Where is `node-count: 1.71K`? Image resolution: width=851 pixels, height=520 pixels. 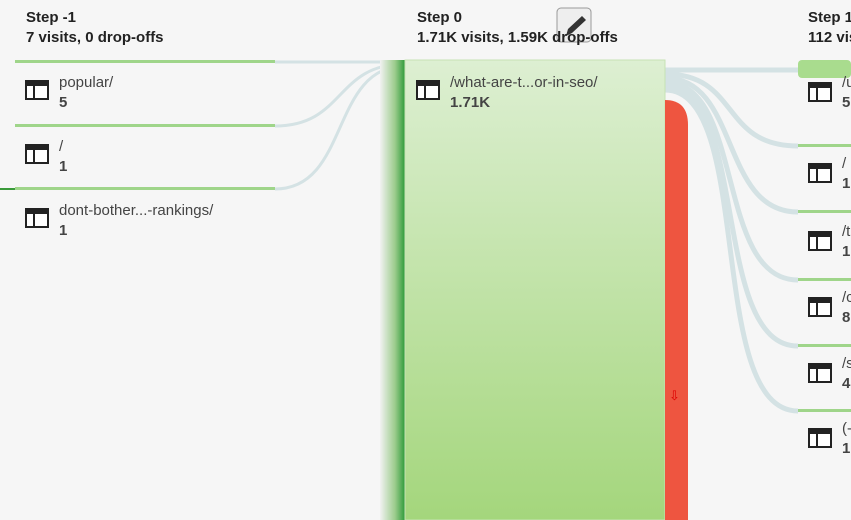
node-count: 1.71K is located at coordinates (470, 102).